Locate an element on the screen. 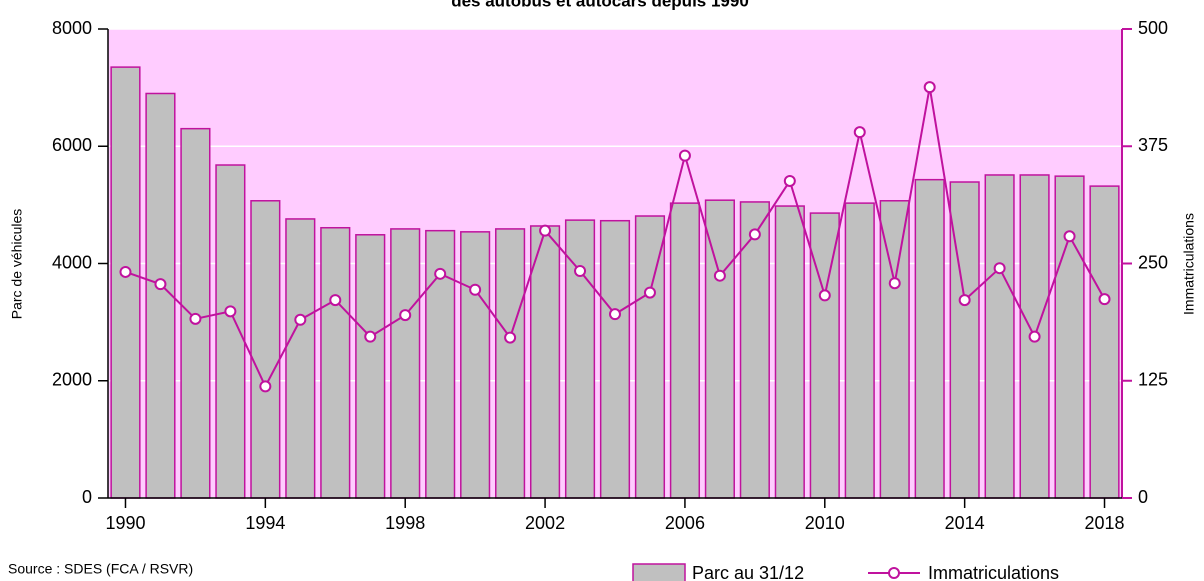 The width and height of the screenshot is (1204, 581). x-tick-label: 1994 is located at coordinates (265, 523).